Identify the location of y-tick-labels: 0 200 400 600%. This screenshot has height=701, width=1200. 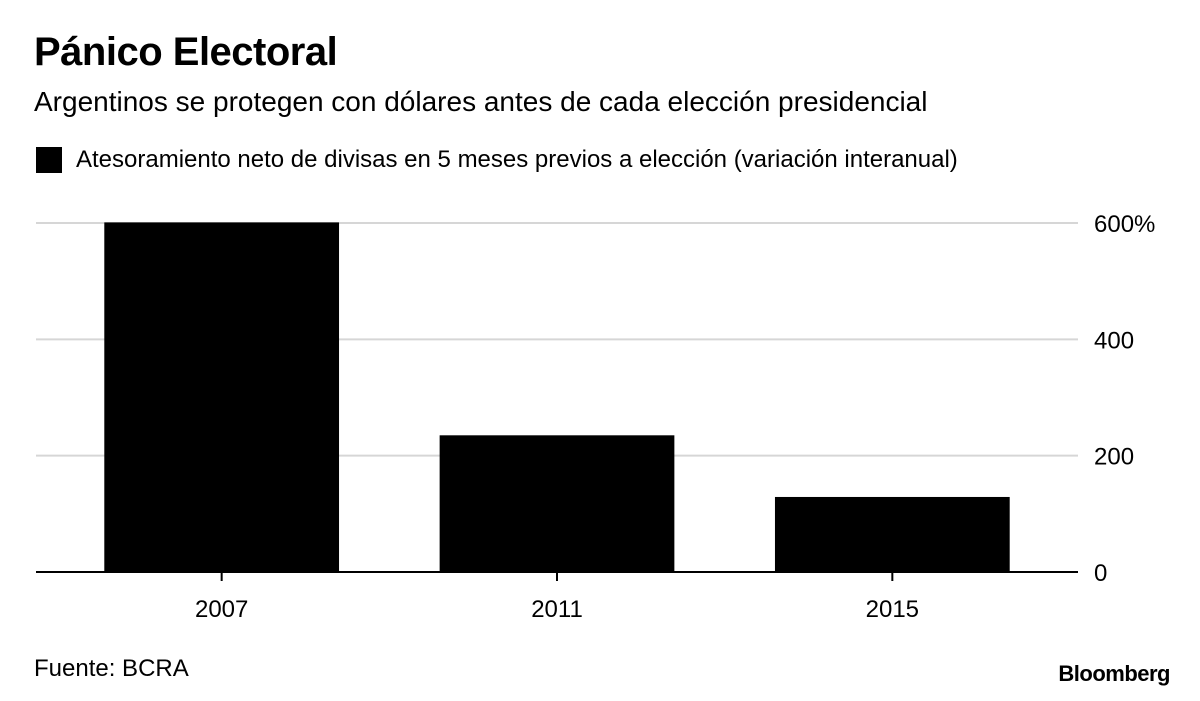
(1124, 399).